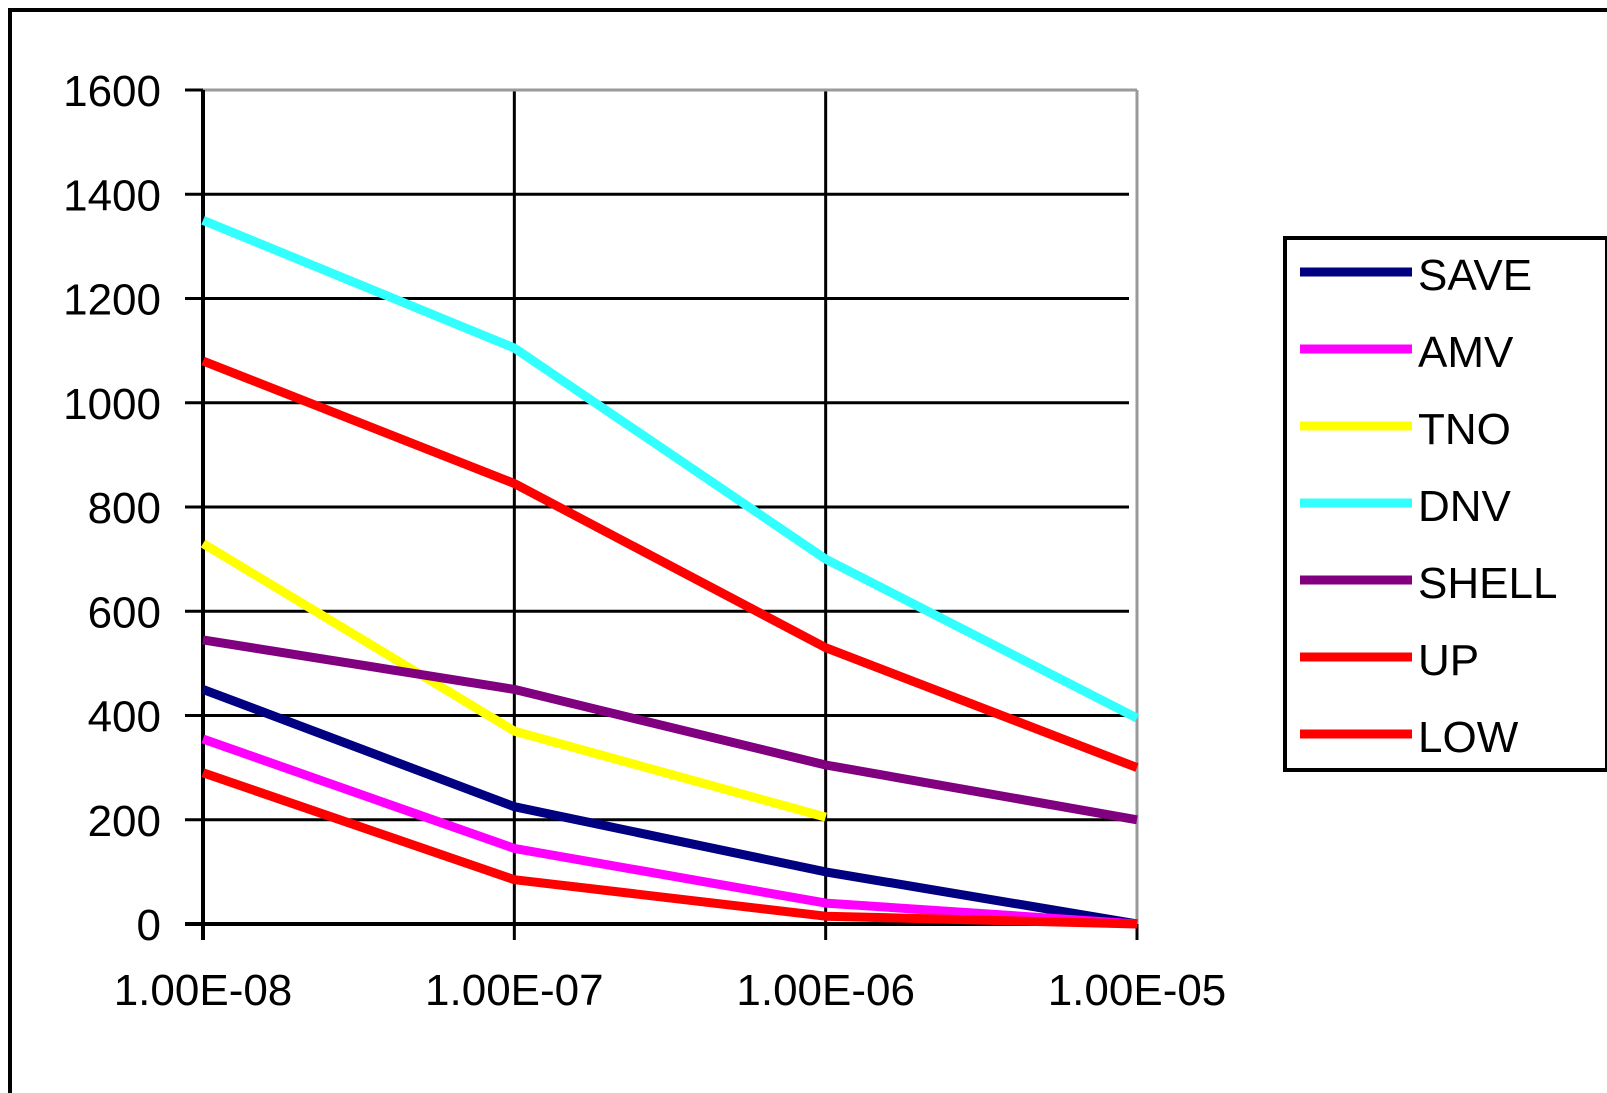  Describe the element at coordinates (203, 990) in the screenshot. I see `x-tick-label: 1.00E-08` at that location.